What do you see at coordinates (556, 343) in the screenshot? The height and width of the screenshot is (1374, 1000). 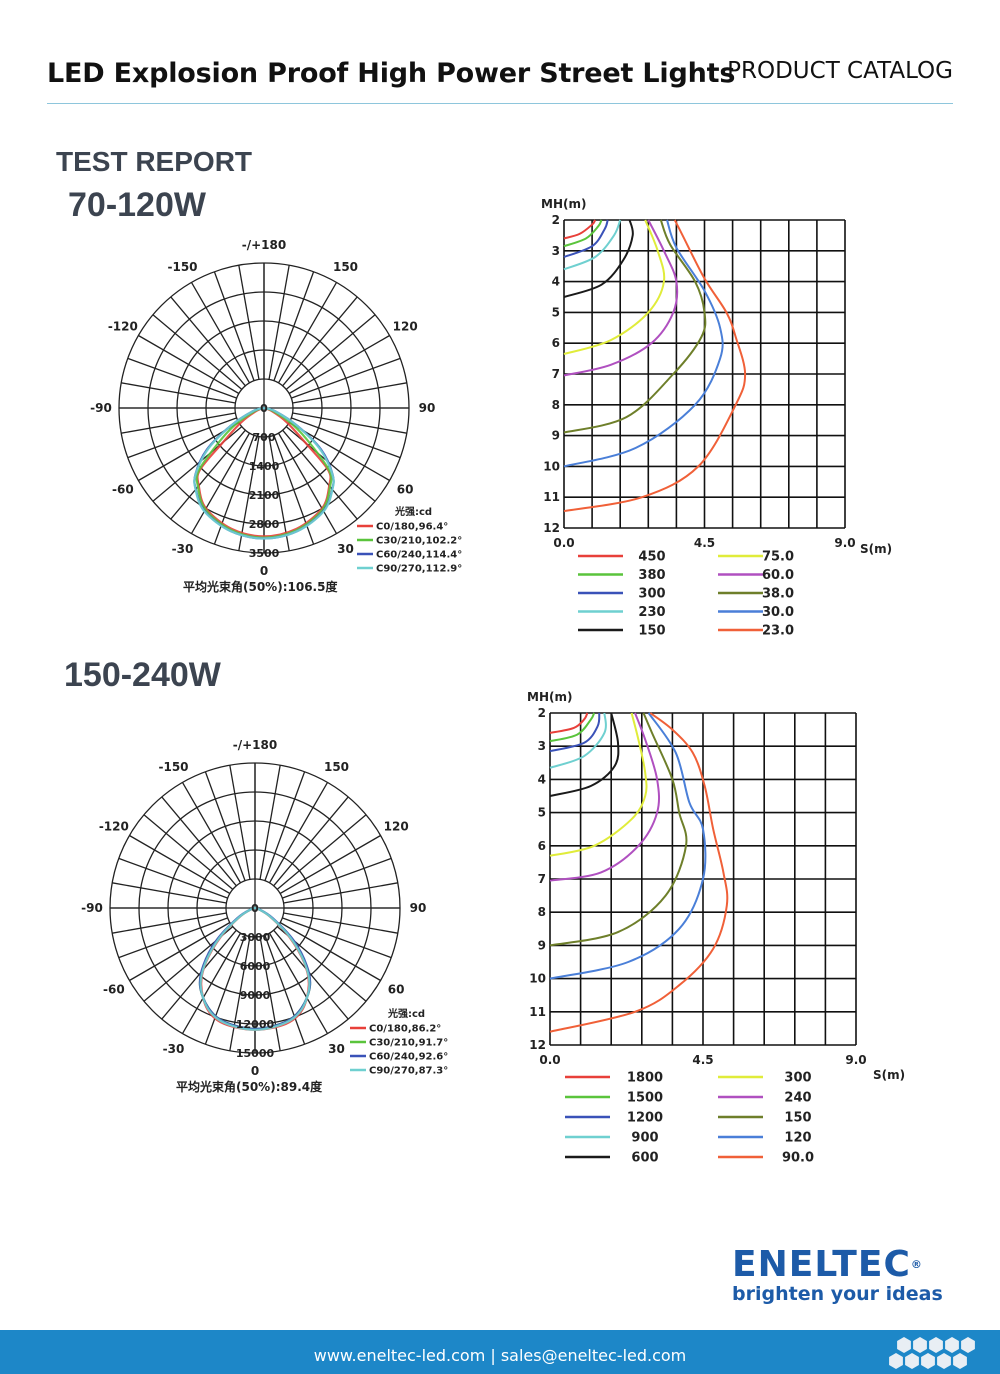 I see `y-tick-label: 6` at bounding box center [556, 343].